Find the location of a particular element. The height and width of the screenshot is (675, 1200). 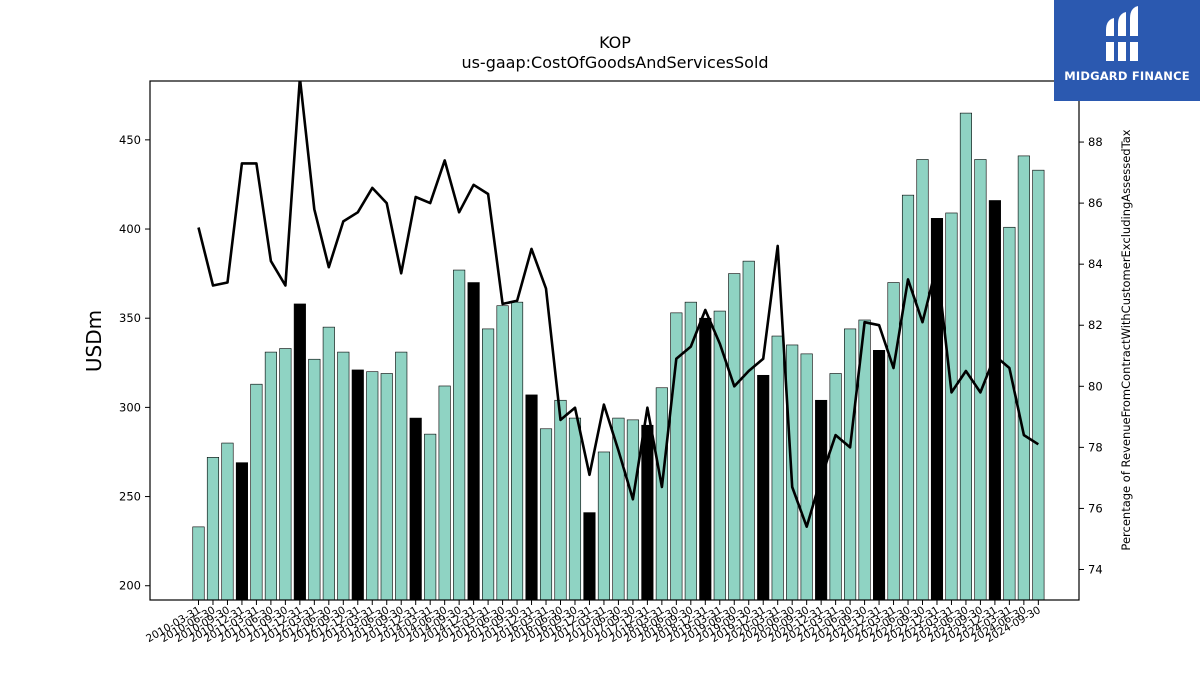

y-tick-label: 200 is located at coordinates (130, 586).